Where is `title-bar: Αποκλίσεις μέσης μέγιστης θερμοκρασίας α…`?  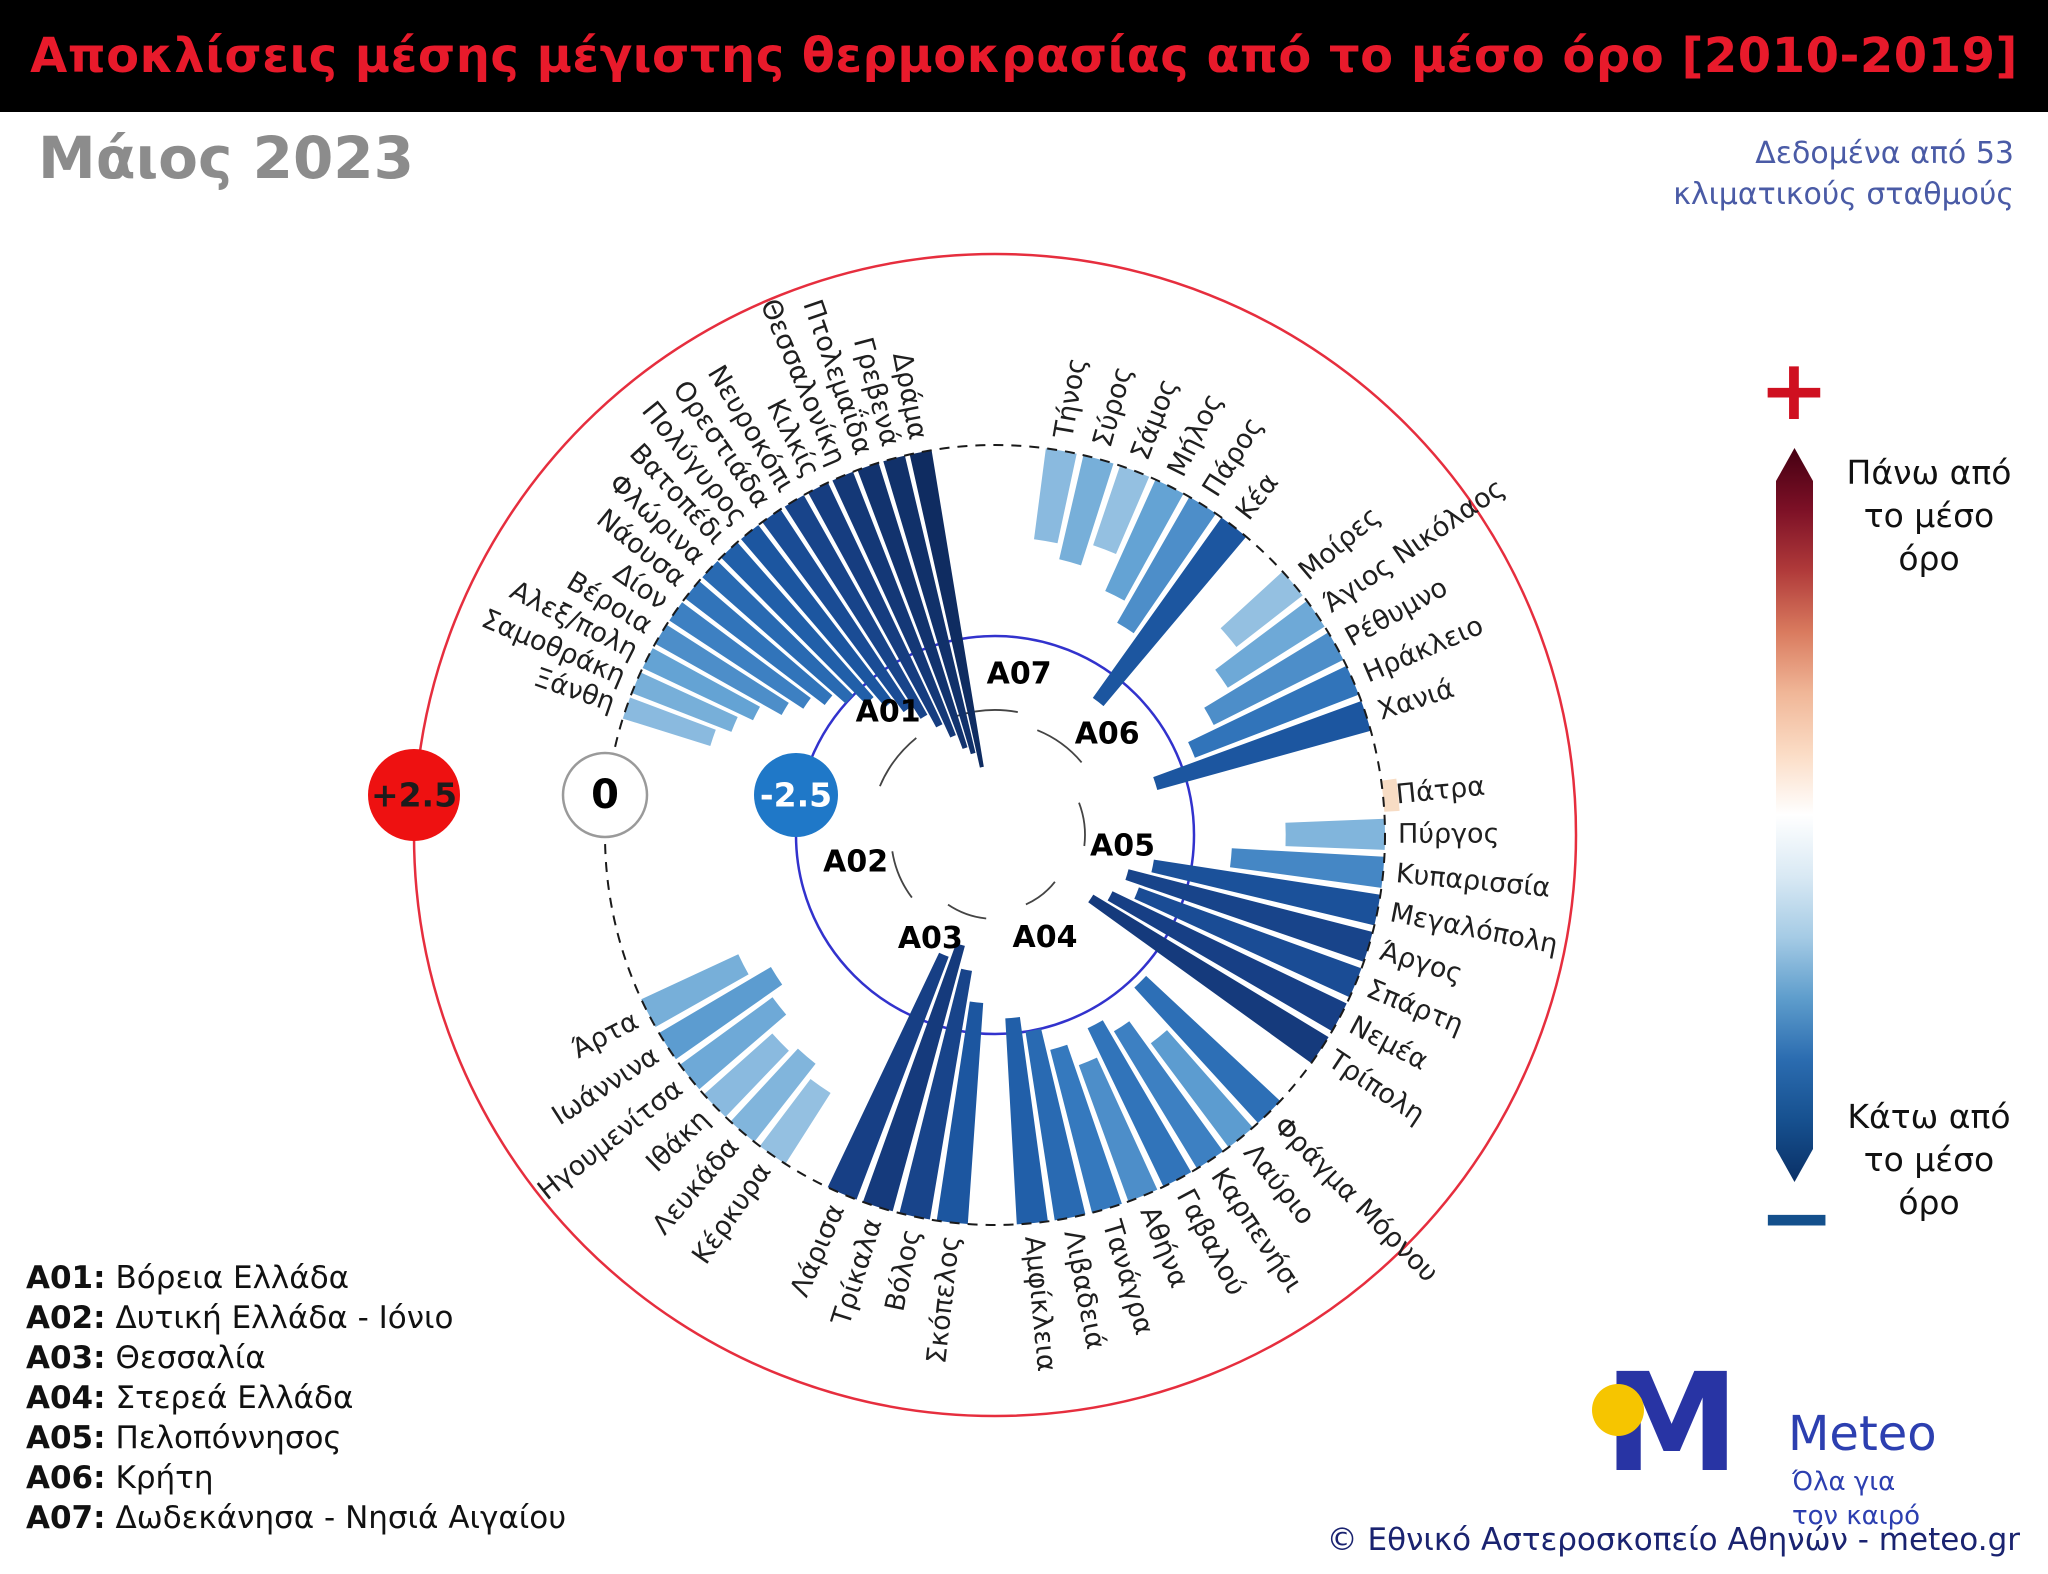
title-bar: Αποκλίσεις μέσης μέγιστης θερμοκρασίας α… is located at coordinates (1024, 56).